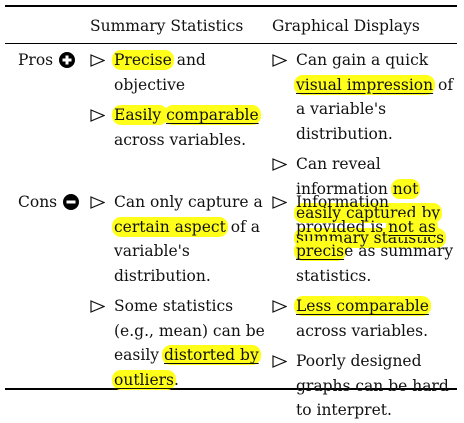 This screenshot has width=464, height=423. What do you see at coordinates (212, 115) in the screenshot?
I see `highlight-comparable: comparable` at bounding box center [212, 115].